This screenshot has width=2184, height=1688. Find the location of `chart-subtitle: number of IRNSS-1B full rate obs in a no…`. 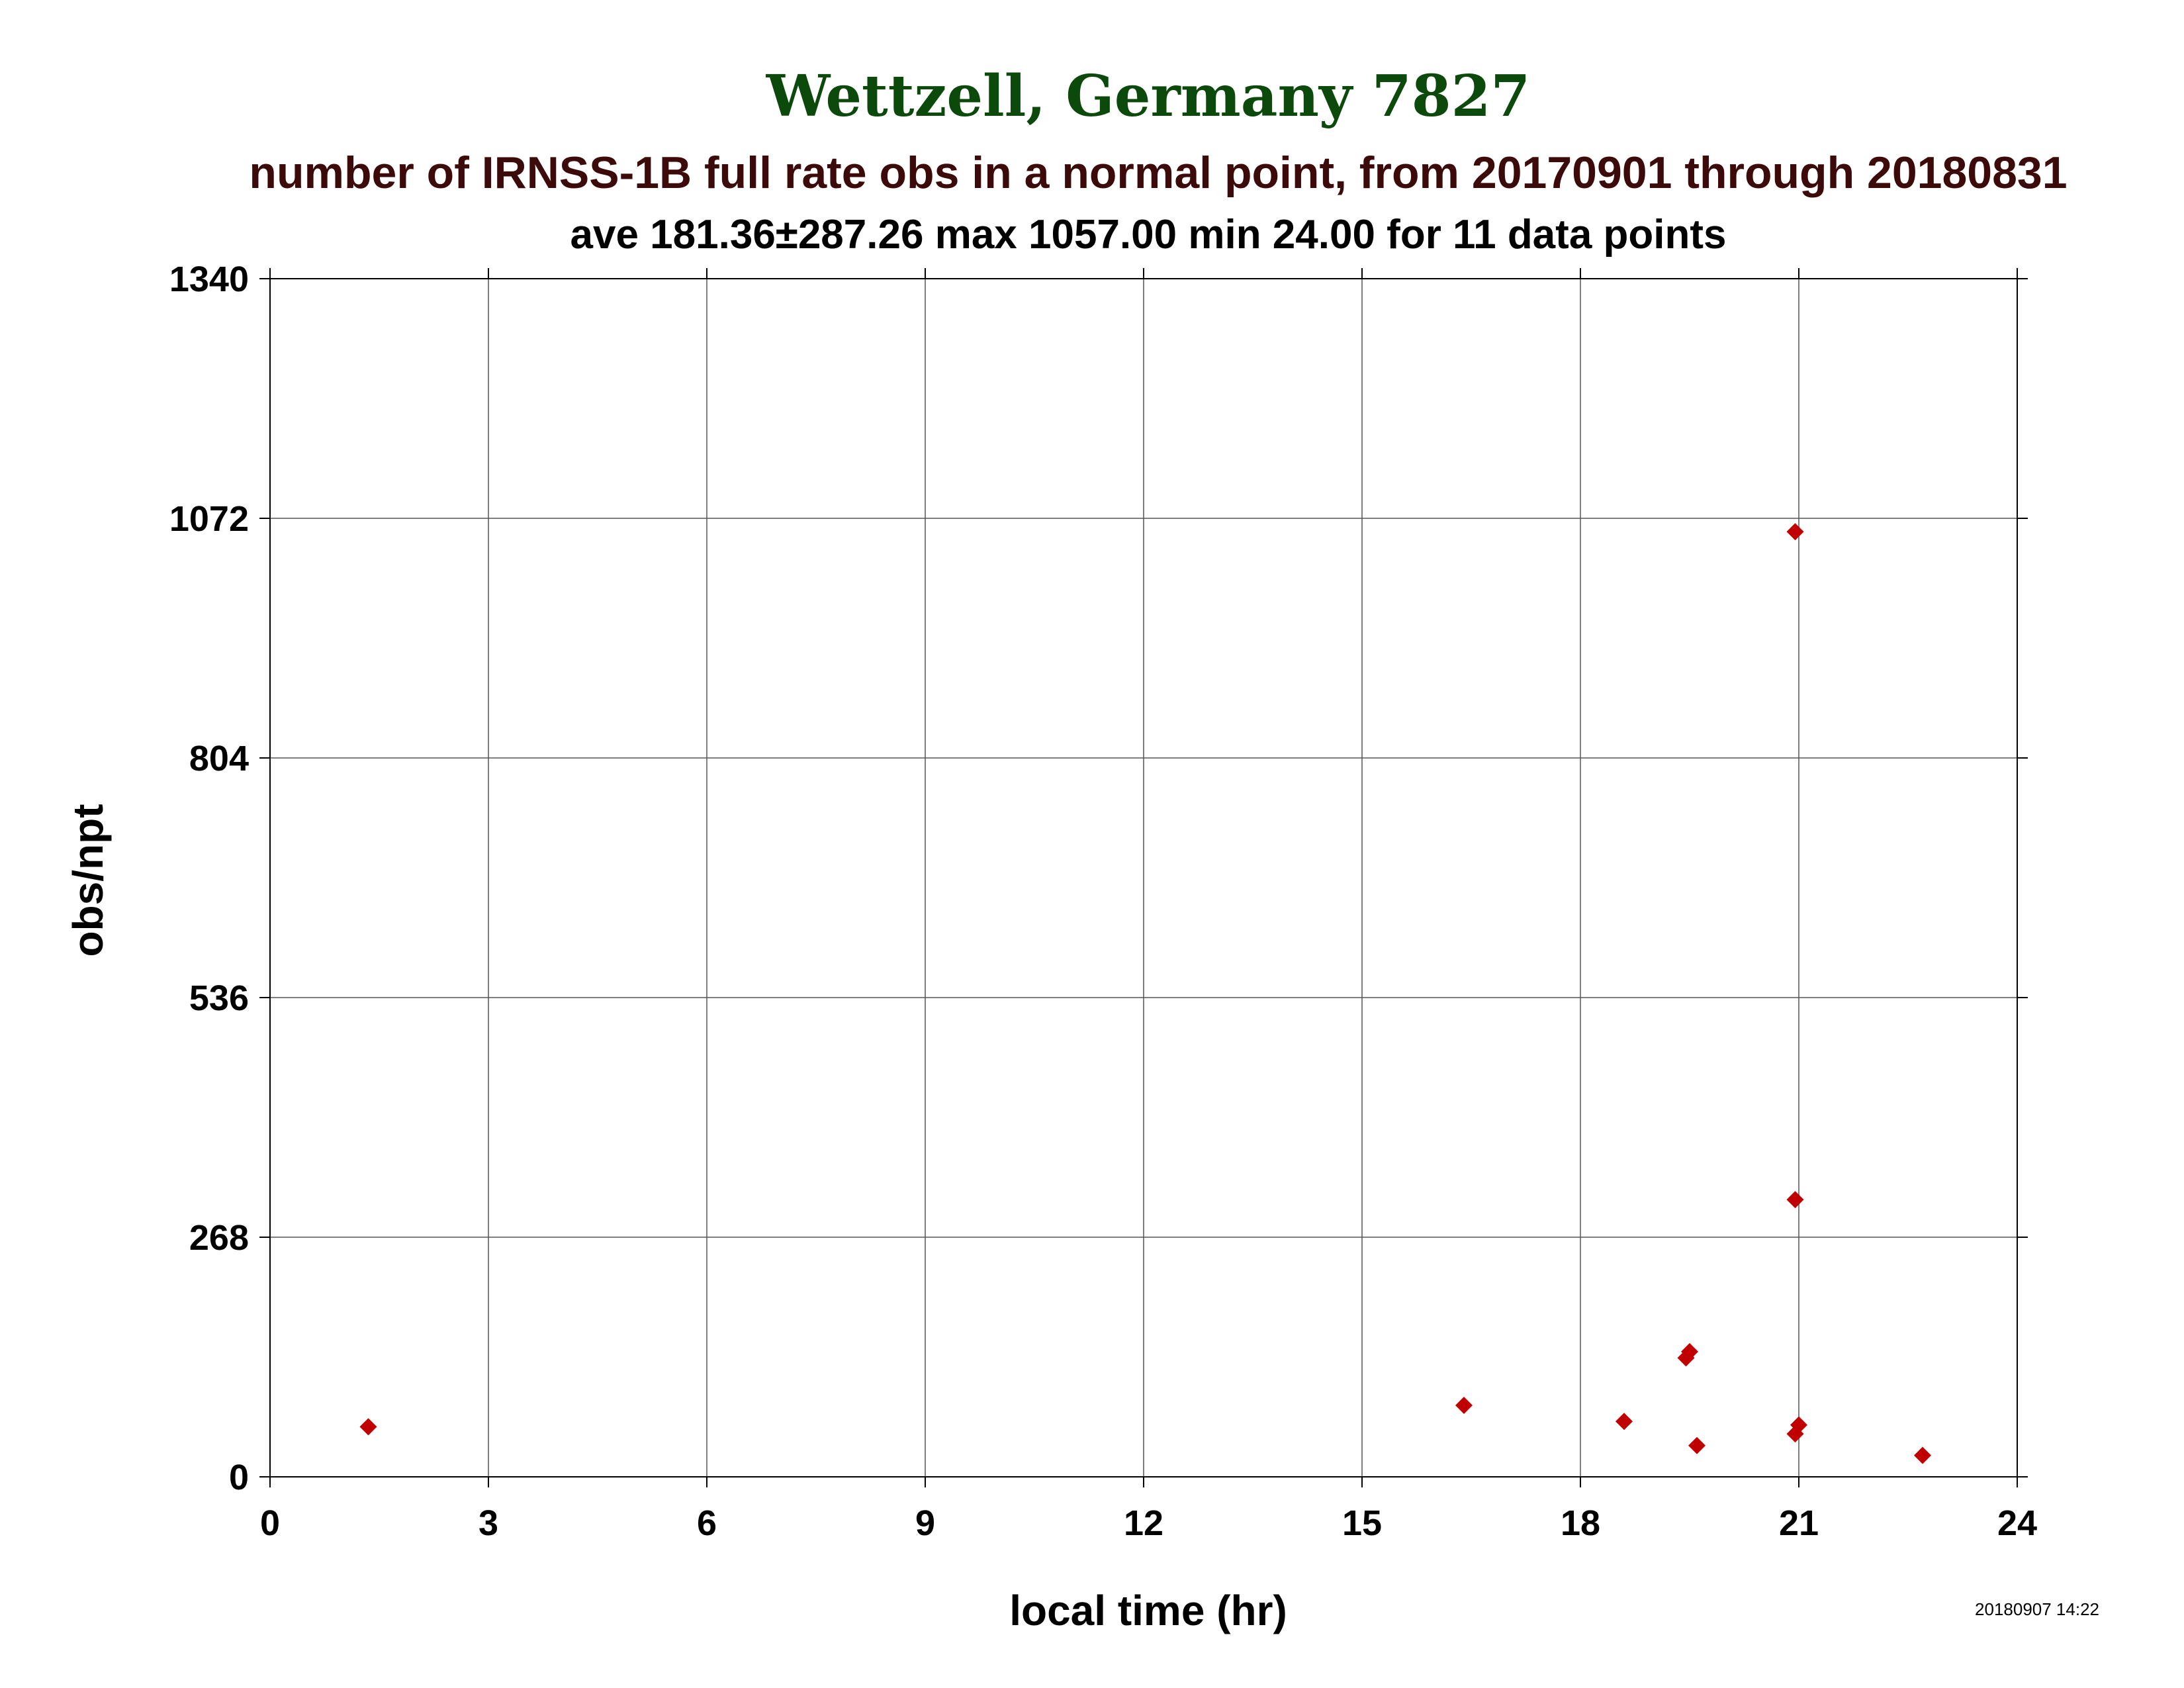

chart-subtitle: number of IRNSS-1B full rate obs in a no… is located at coordinates (1158, 173).